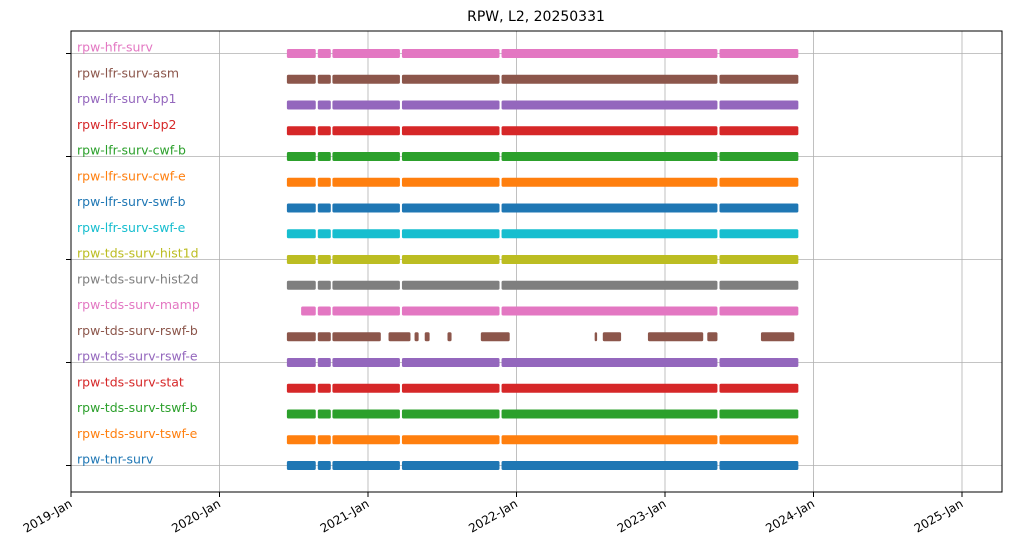 The height and width of the screenshot is (555, 1011). What do you see at coordinates (642, 515) in the screenshot?
I see `x-tick-label: 2023-Jan` at bounding box center [642, 515].